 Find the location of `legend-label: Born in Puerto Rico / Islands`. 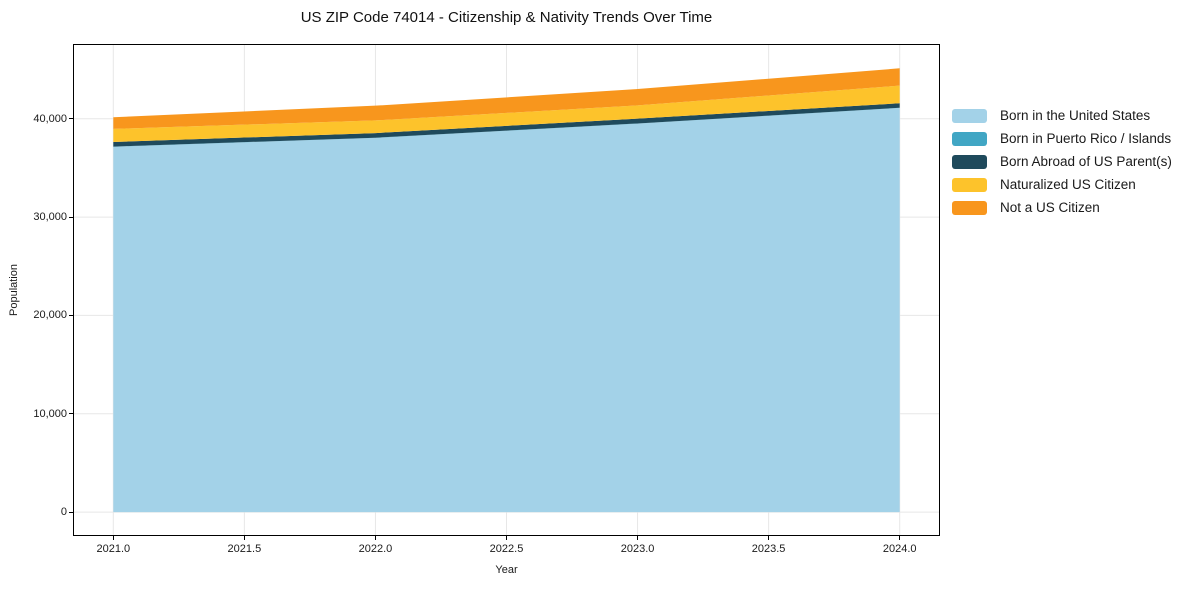

legend-label: Born in Puerto Rico / Islands is located at coordinates (1086, 138).